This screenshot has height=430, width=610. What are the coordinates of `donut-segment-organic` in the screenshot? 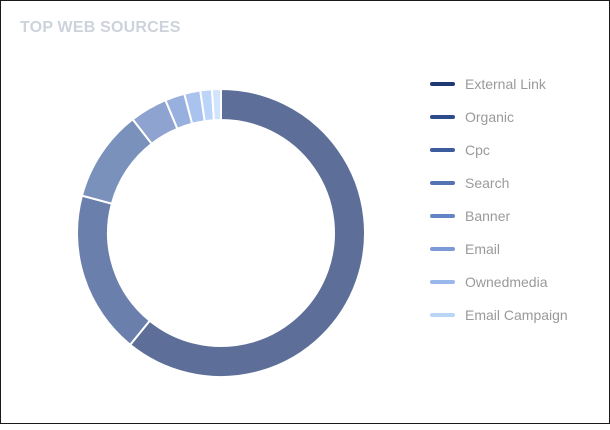 It's located at (114, 270).